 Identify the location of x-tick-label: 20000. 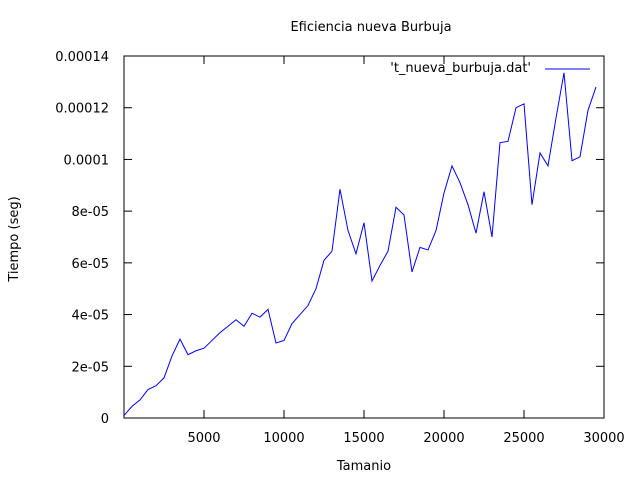
(443, 438).